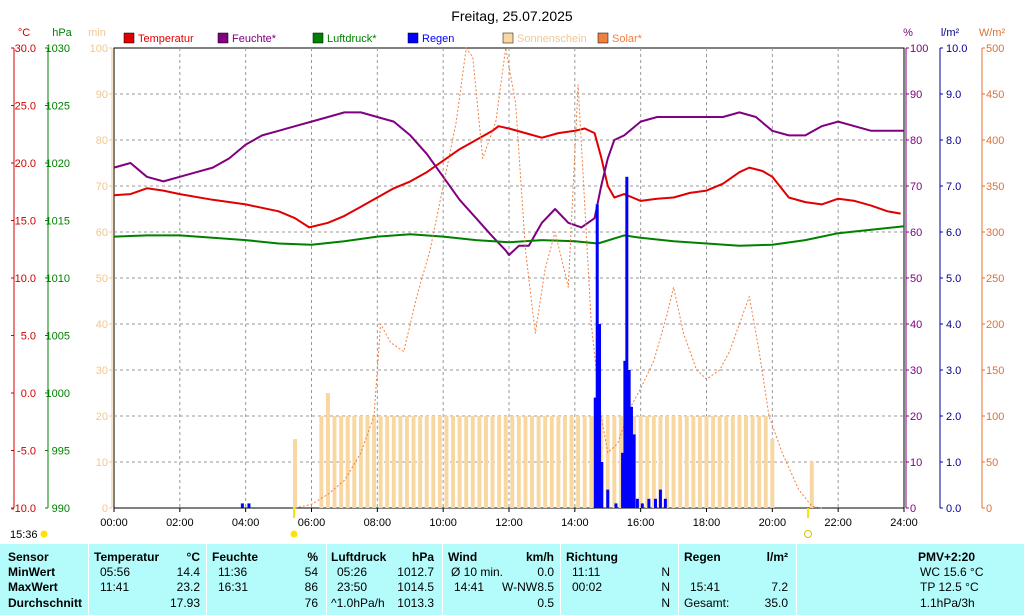 This screenshot has height=615, width=1024. I want to click on stats-avg-rain-label: Gesamt:, so click(707, 603).